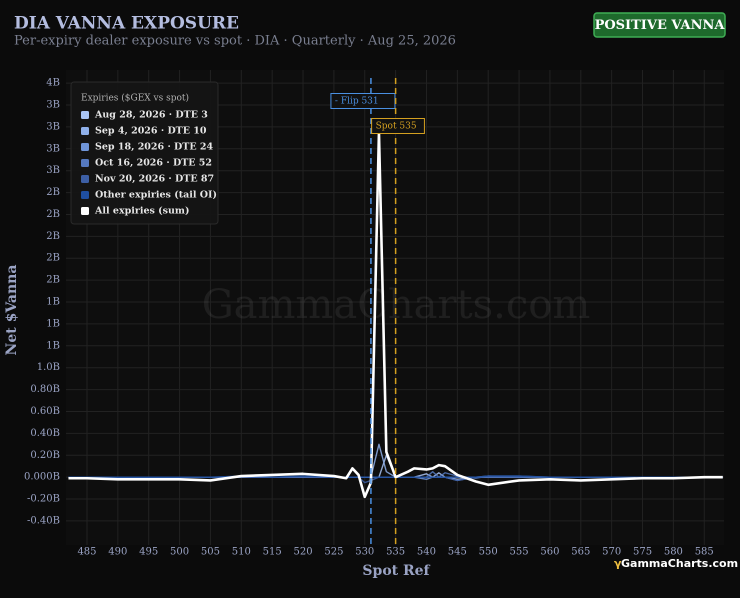 This screenshot has width=740, height=598. Describe the element at coordinates (43, 520) in the screenshot. I see `y-tick-label: -0.40B` at that location.